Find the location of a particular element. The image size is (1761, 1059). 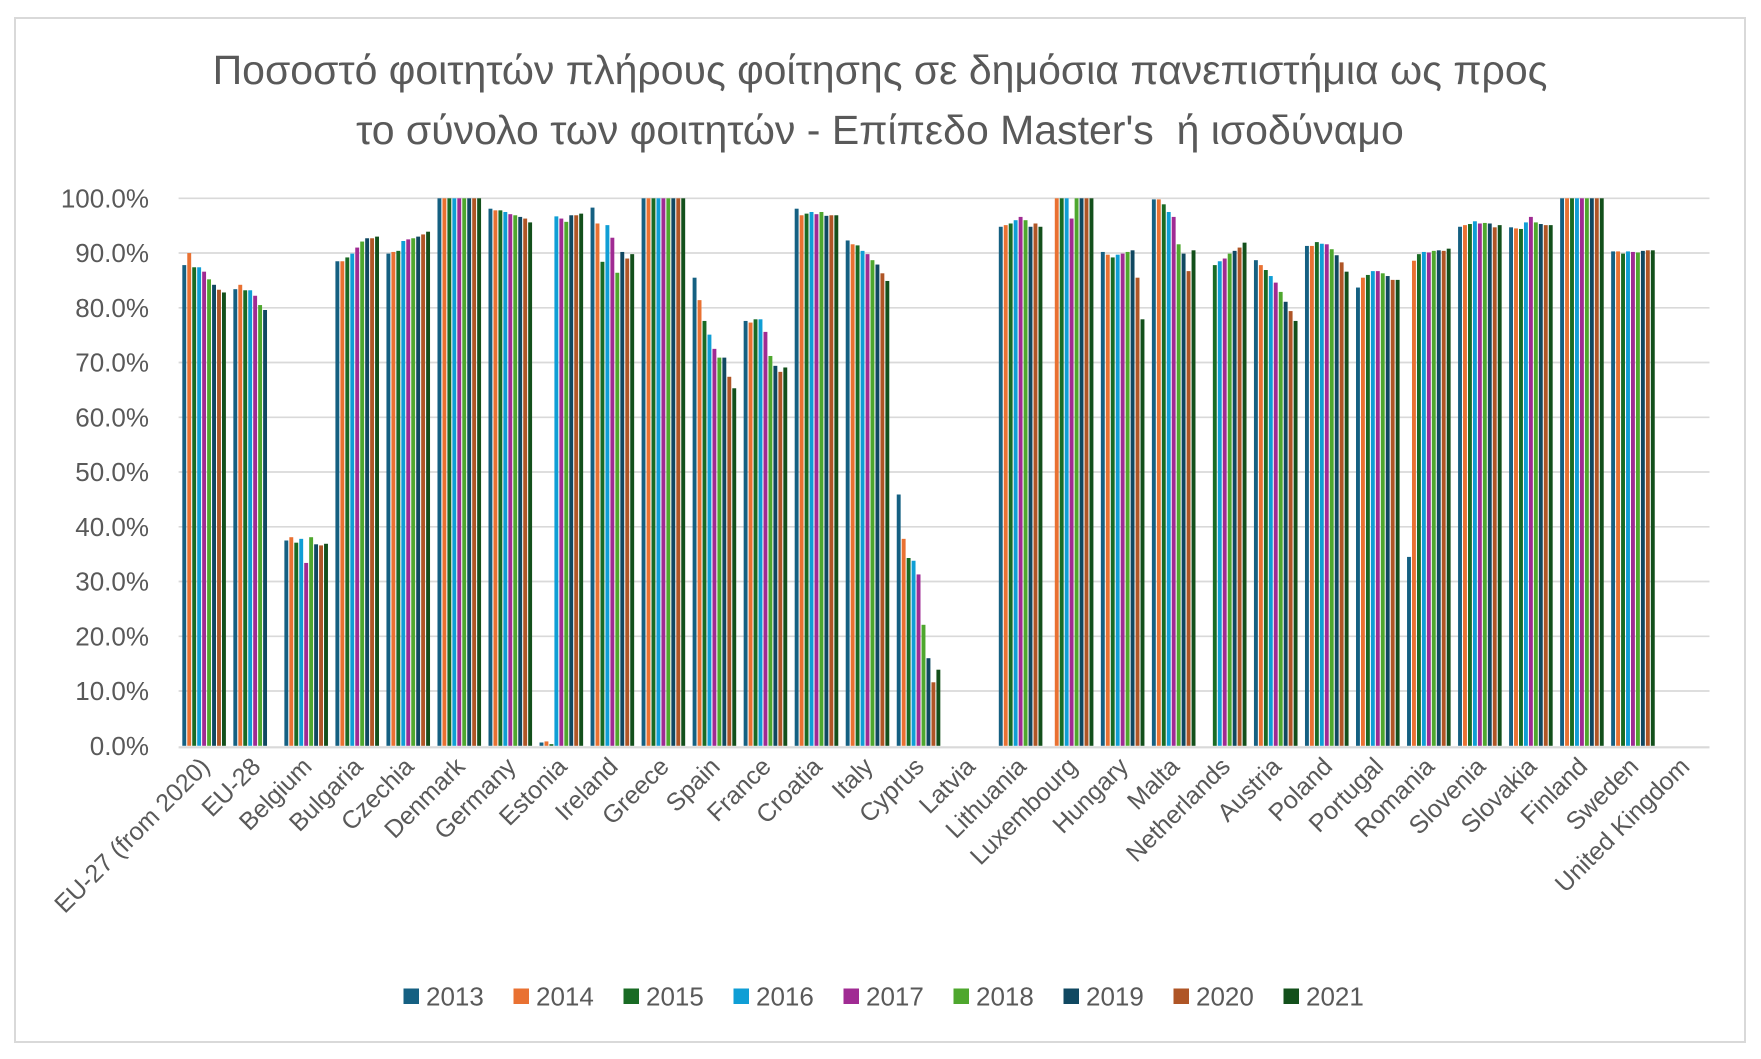

svg-text: 90.0% is located at coordinates (112, 253).